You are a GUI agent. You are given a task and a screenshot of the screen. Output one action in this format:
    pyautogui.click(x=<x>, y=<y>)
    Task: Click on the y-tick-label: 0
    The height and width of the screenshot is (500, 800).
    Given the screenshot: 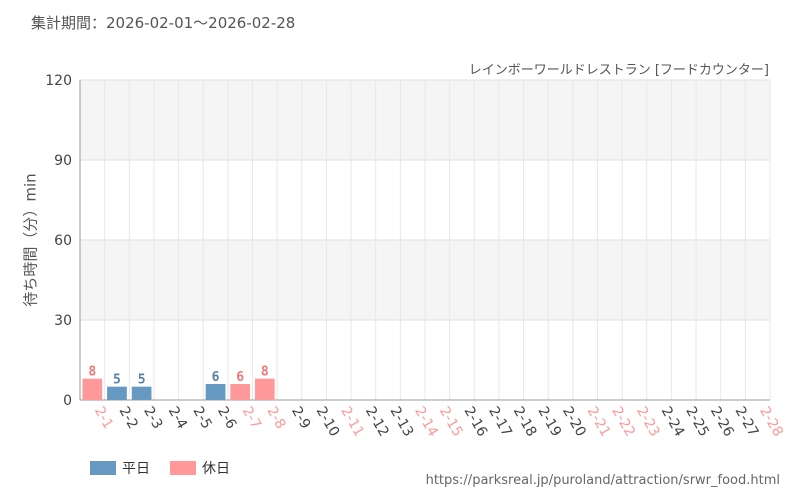 What is the action you would take?
    pyautogui.click(x=67, y=401)
    